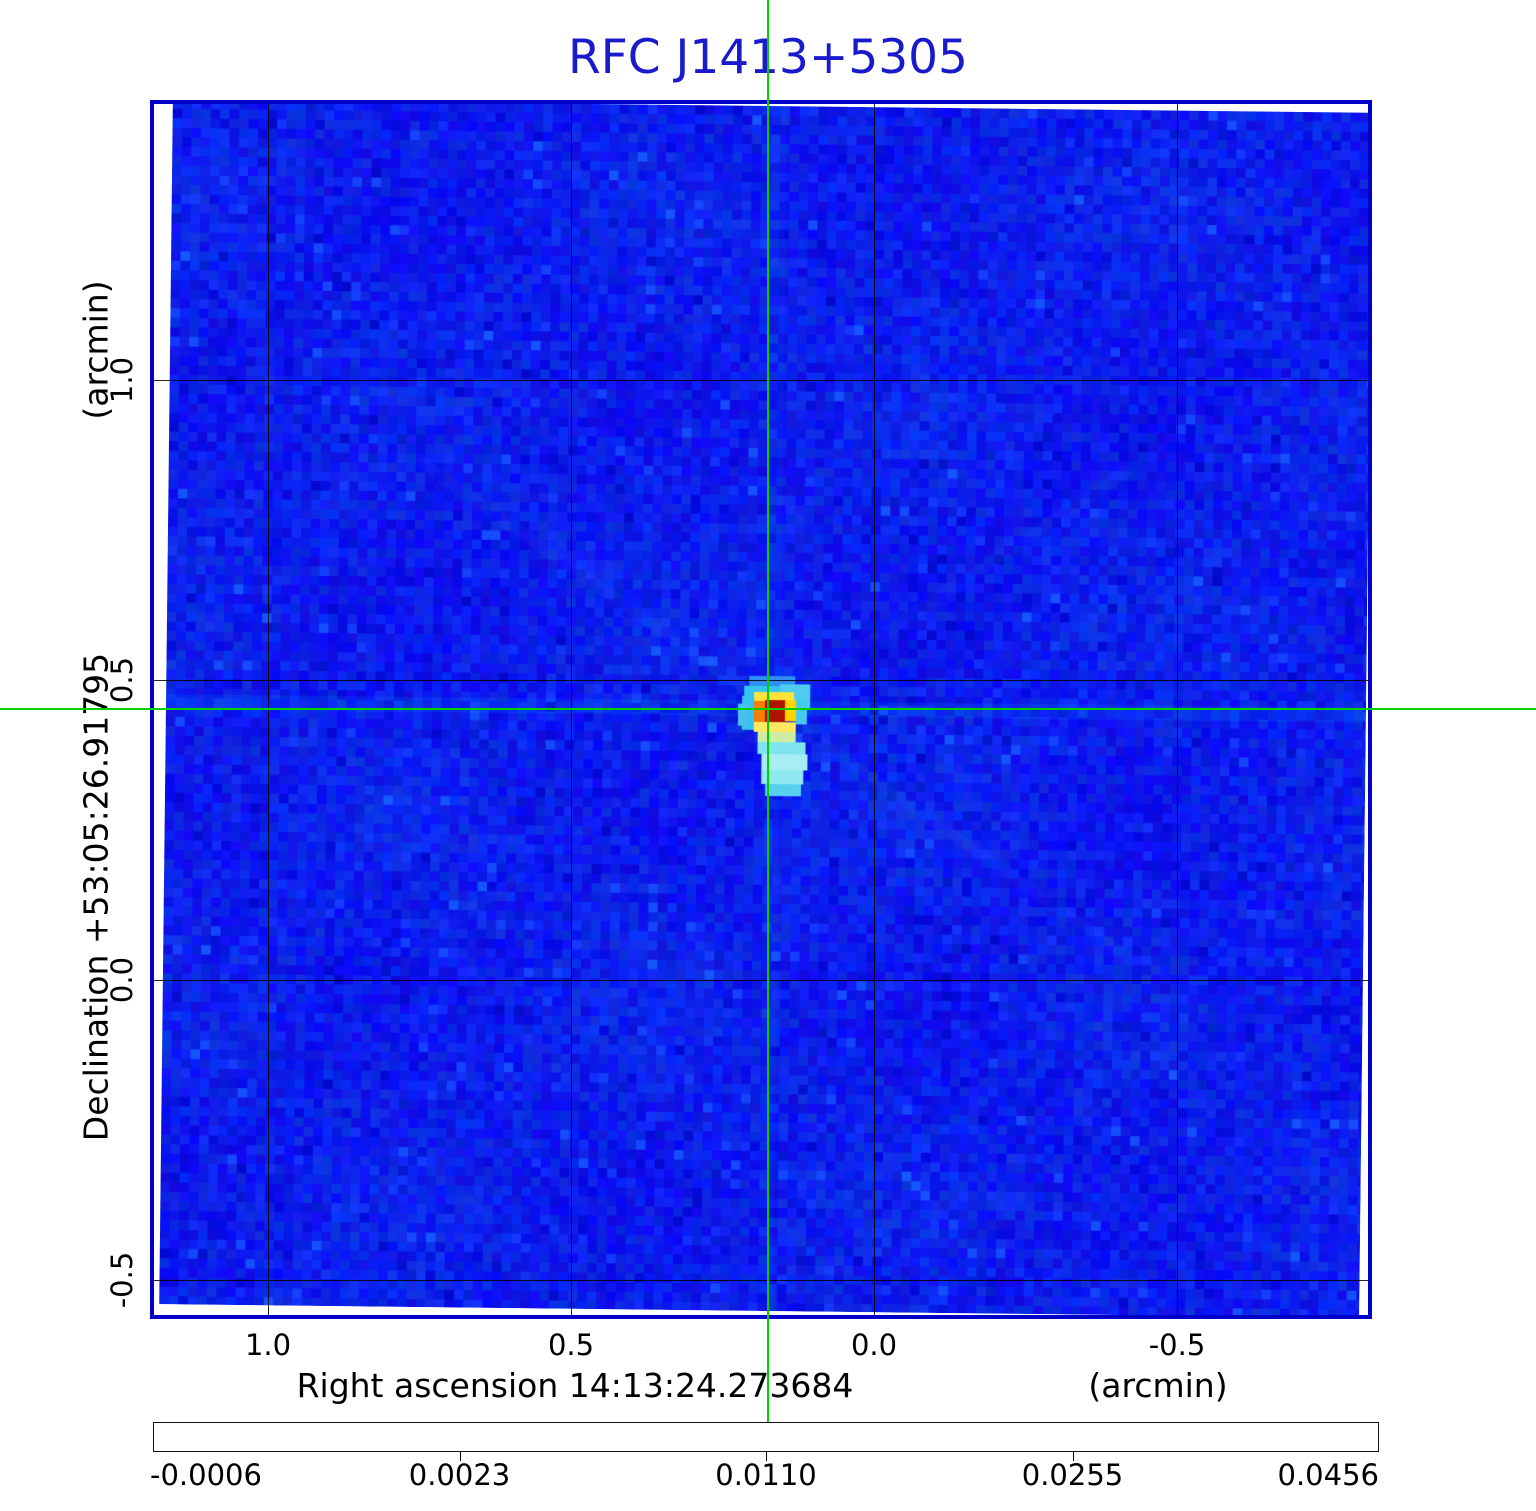  What do you see at coordinates (766, 1456) in the screenshot?
I see `colorbar-tick-0.0110` at bounding box center [766, 1456].